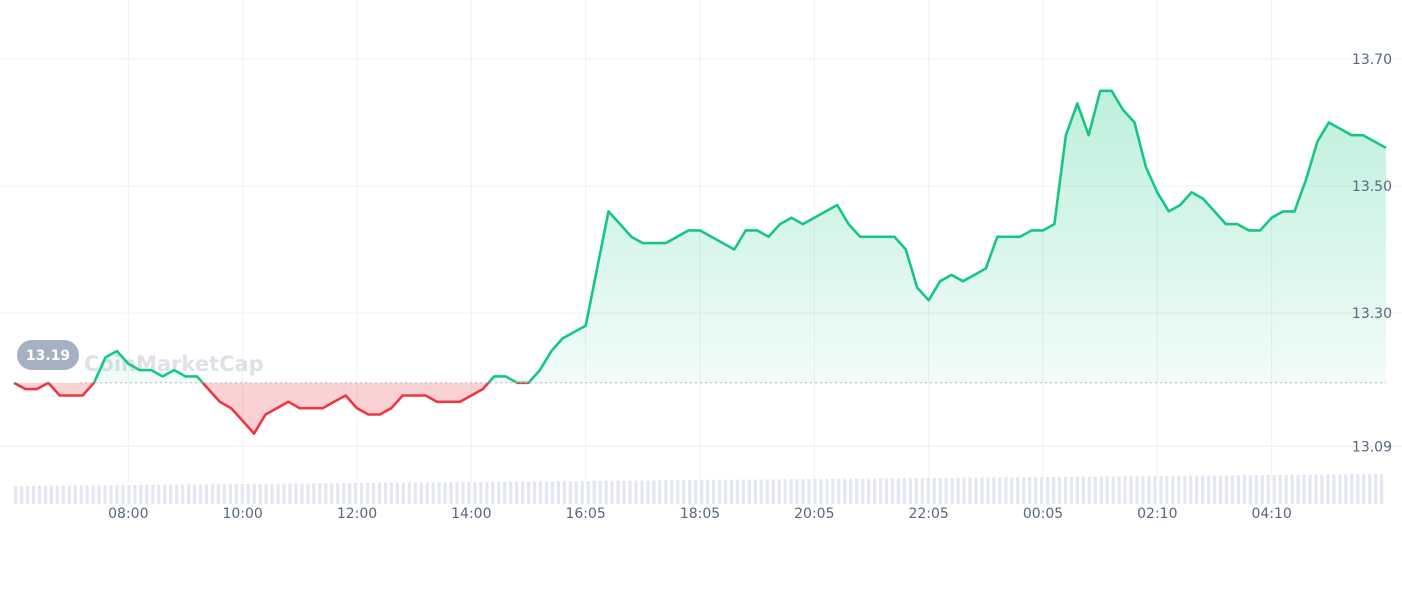  I want to click on x-tick-label: 10:00, so click(242, 514).